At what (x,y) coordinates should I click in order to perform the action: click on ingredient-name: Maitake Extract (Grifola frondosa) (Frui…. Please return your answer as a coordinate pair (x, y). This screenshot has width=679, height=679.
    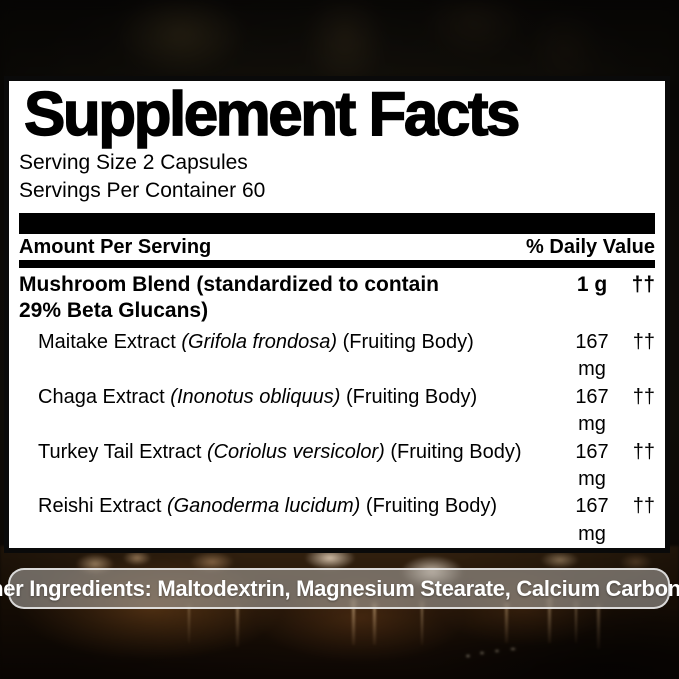
    Looking at the image, I should click on (256, 342).